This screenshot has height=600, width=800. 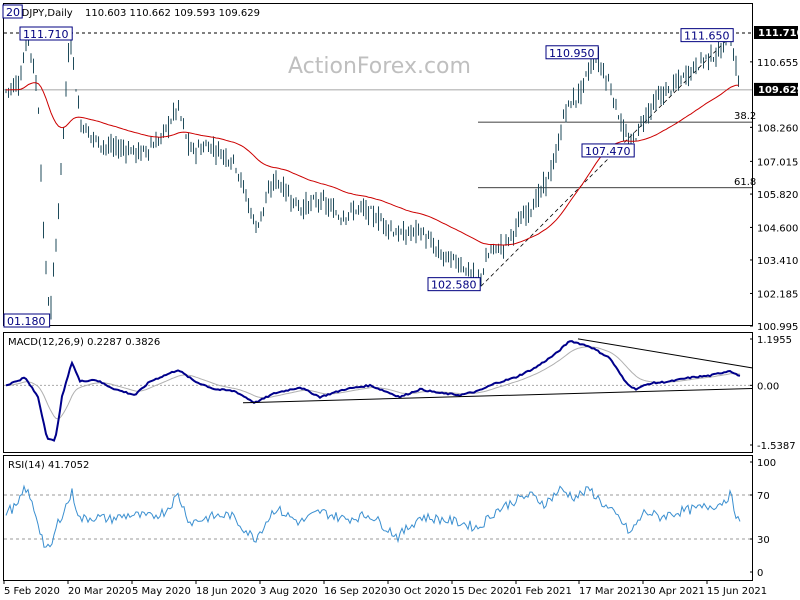 I want to click on macd-signal-line, so click(x=373, y=383).